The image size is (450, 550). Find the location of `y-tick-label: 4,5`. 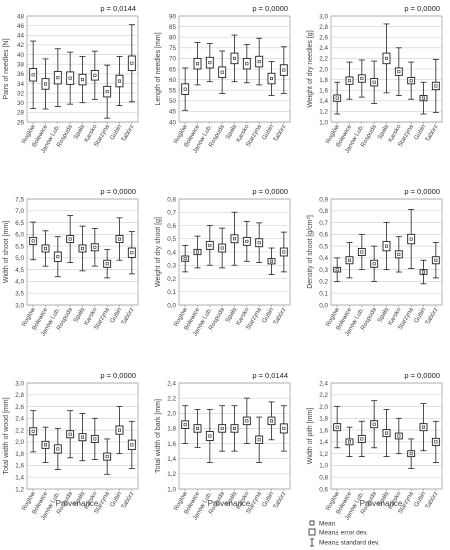

y-tick-label: 4,5 is located at coordinates (19, 270).